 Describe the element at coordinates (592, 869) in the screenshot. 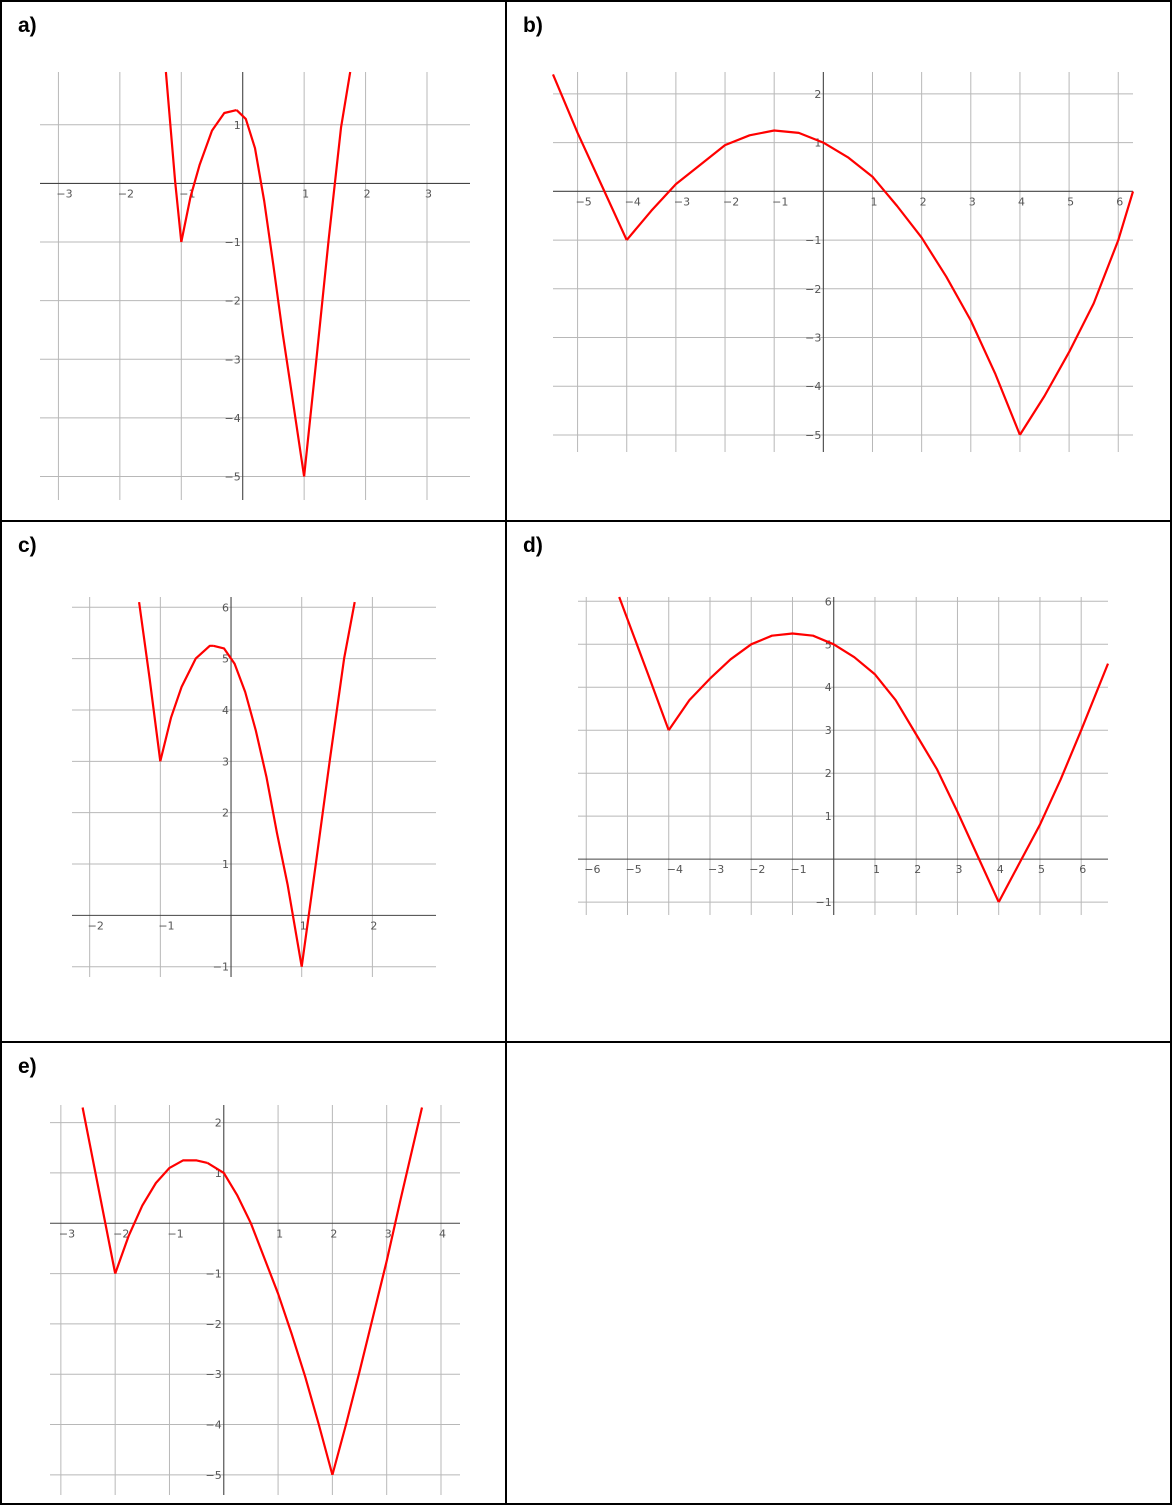

I see `panel-d-x-tick-label: −6` at that location.